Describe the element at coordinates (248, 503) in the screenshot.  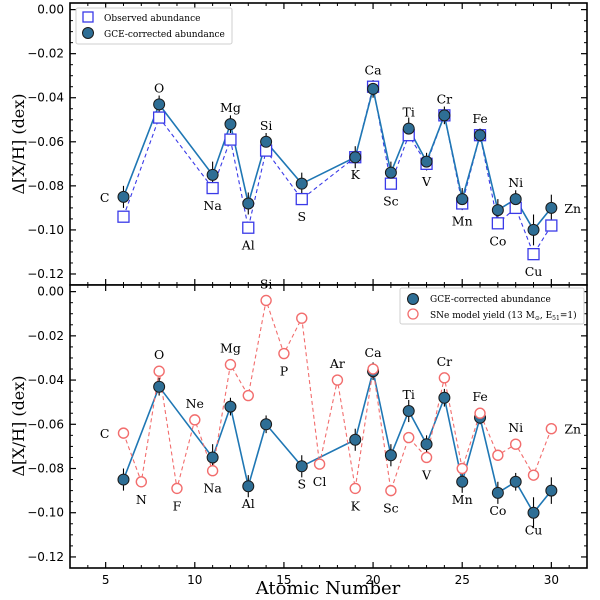
I see `element-label-Al: Al` at that location.